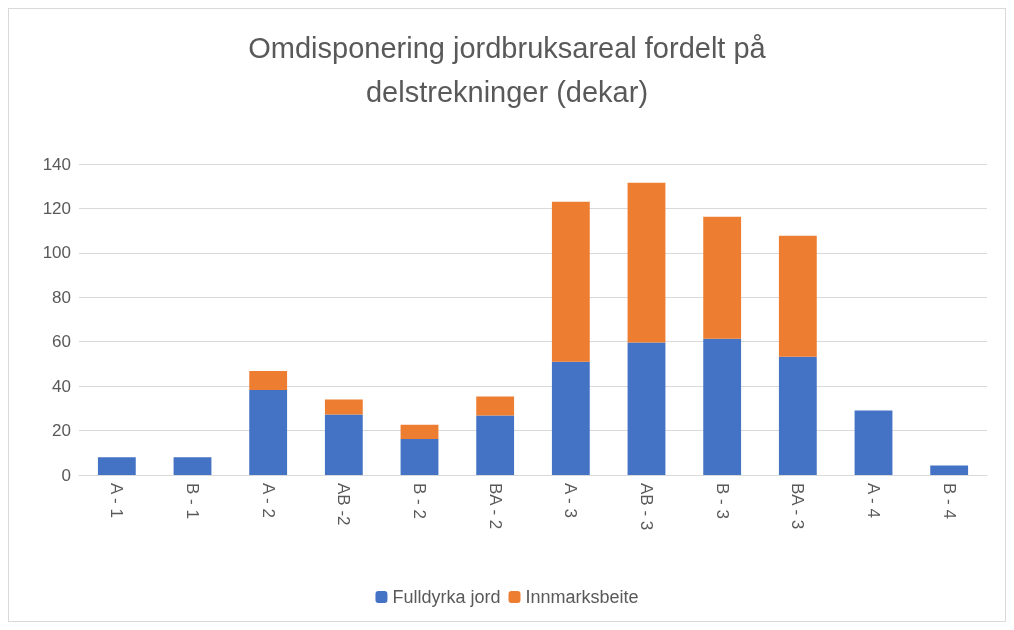 This screenshot has width=1014, height=630. Describe the element at coordinates (268, 500) in the screenshot. I see `x-tick-label: A - 2` at that location.